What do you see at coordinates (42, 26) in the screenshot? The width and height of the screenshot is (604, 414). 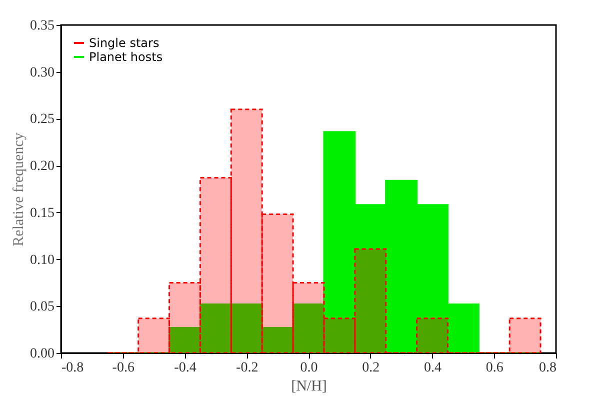 I see `y-tick-label: 0.35` at bounding box center [42, 26].